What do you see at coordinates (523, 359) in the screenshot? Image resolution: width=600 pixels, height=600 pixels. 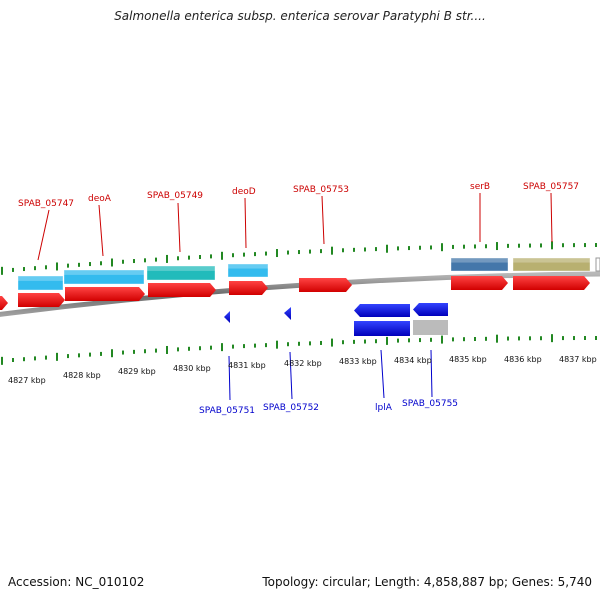 I see `kbp-label: 4836 kbp` at bounding box center [523, 359].